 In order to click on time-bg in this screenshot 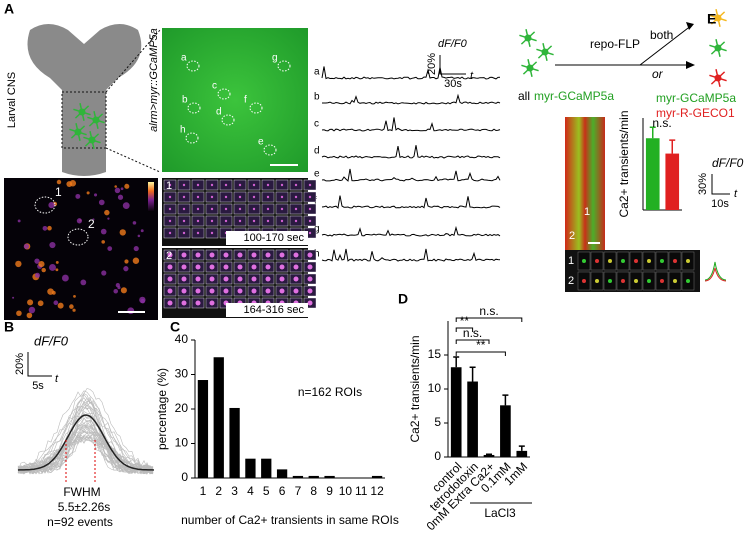, I will do `click(267, 238)`.